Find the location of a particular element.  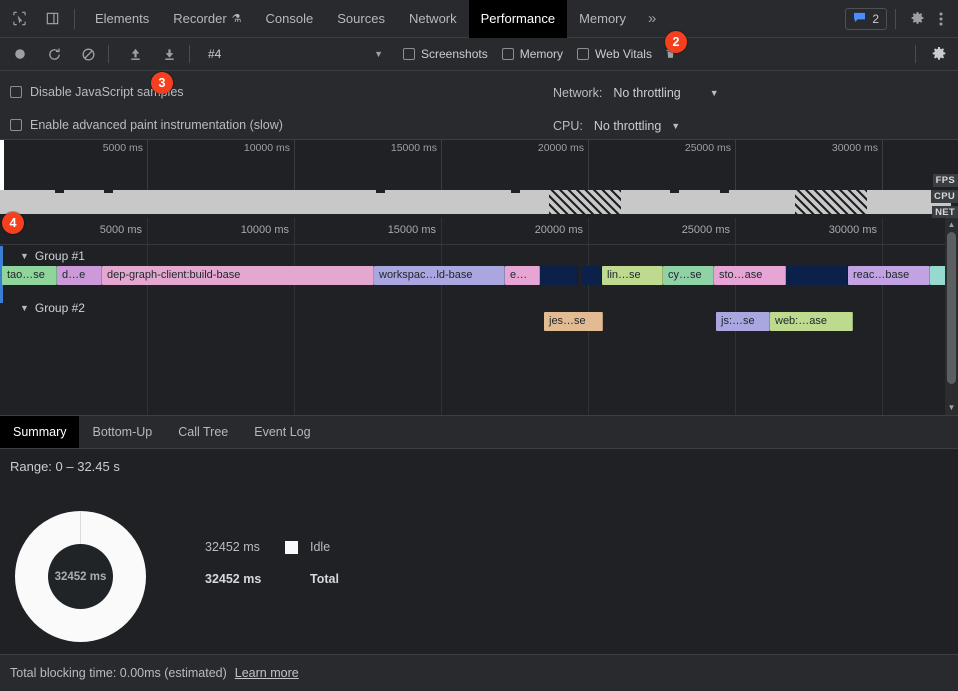

load-profile-icon is located at coordinates (135, 54).